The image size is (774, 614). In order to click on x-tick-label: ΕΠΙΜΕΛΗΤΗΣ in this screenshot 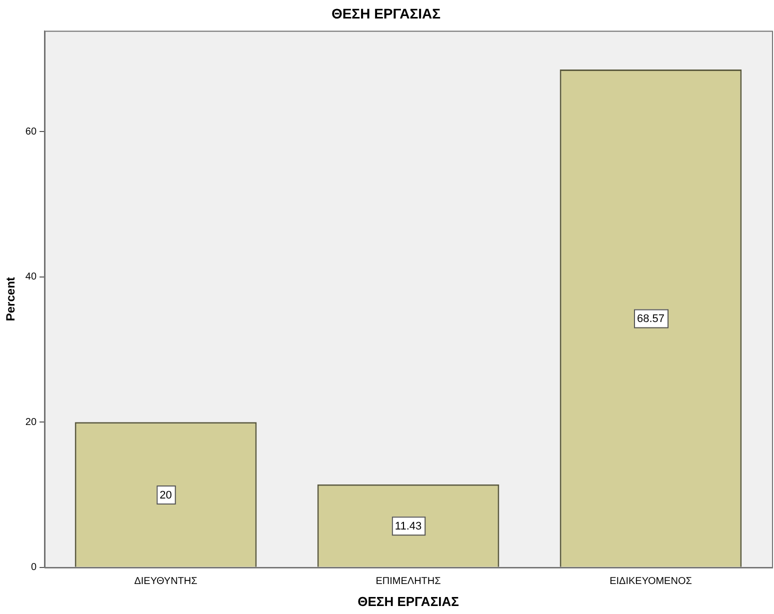, I will do `click(408, 582)`.